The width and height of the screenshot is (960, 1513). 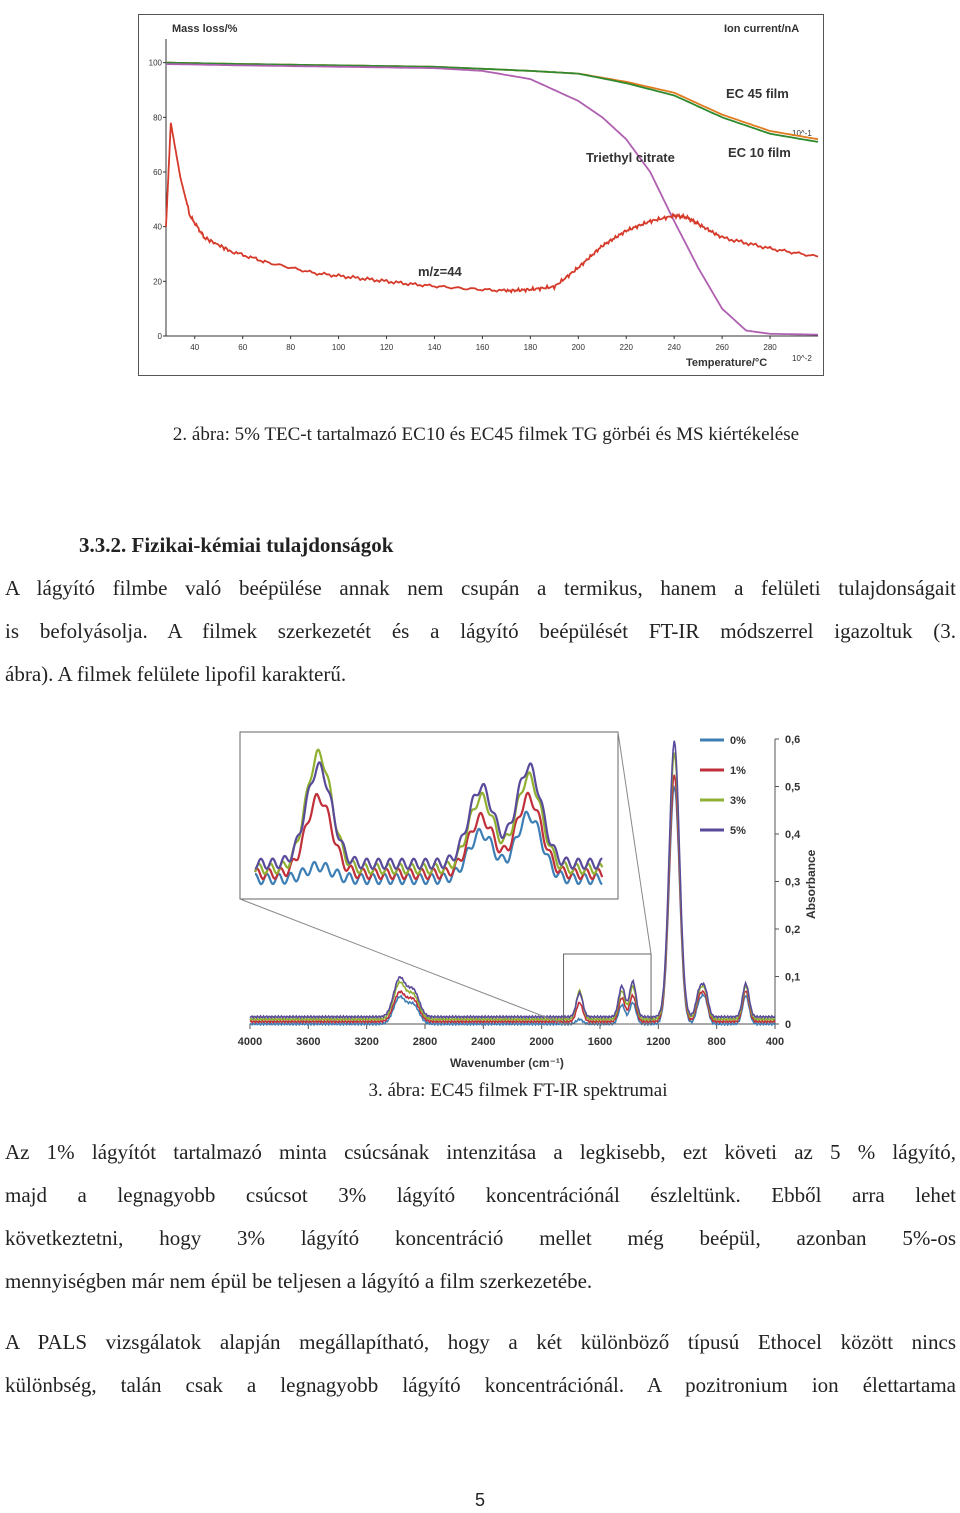 What do you see at coordinates (579, 347) in the screenshot?
I see `x-tick-label: 200` at bounding box center [579, 347].